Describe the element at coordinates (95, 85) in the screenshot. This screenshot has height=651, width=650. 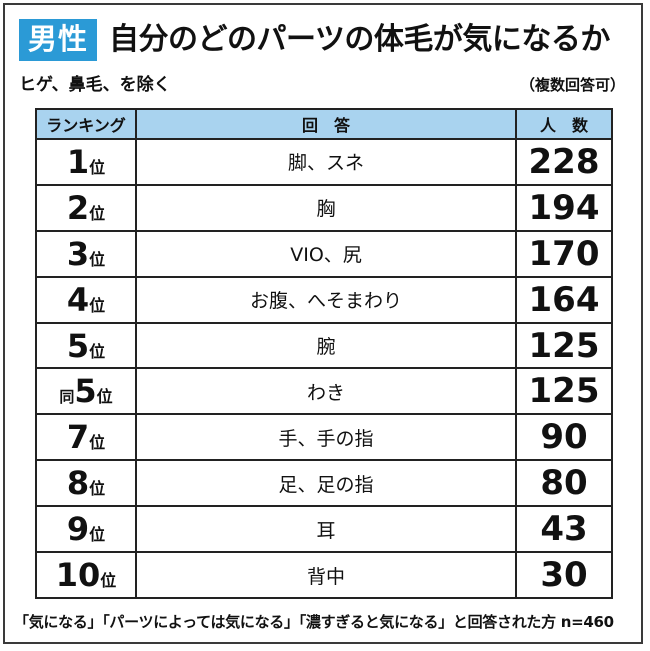
I see `subtitle: ヒゲ、鼻毛、を除く` at that location.